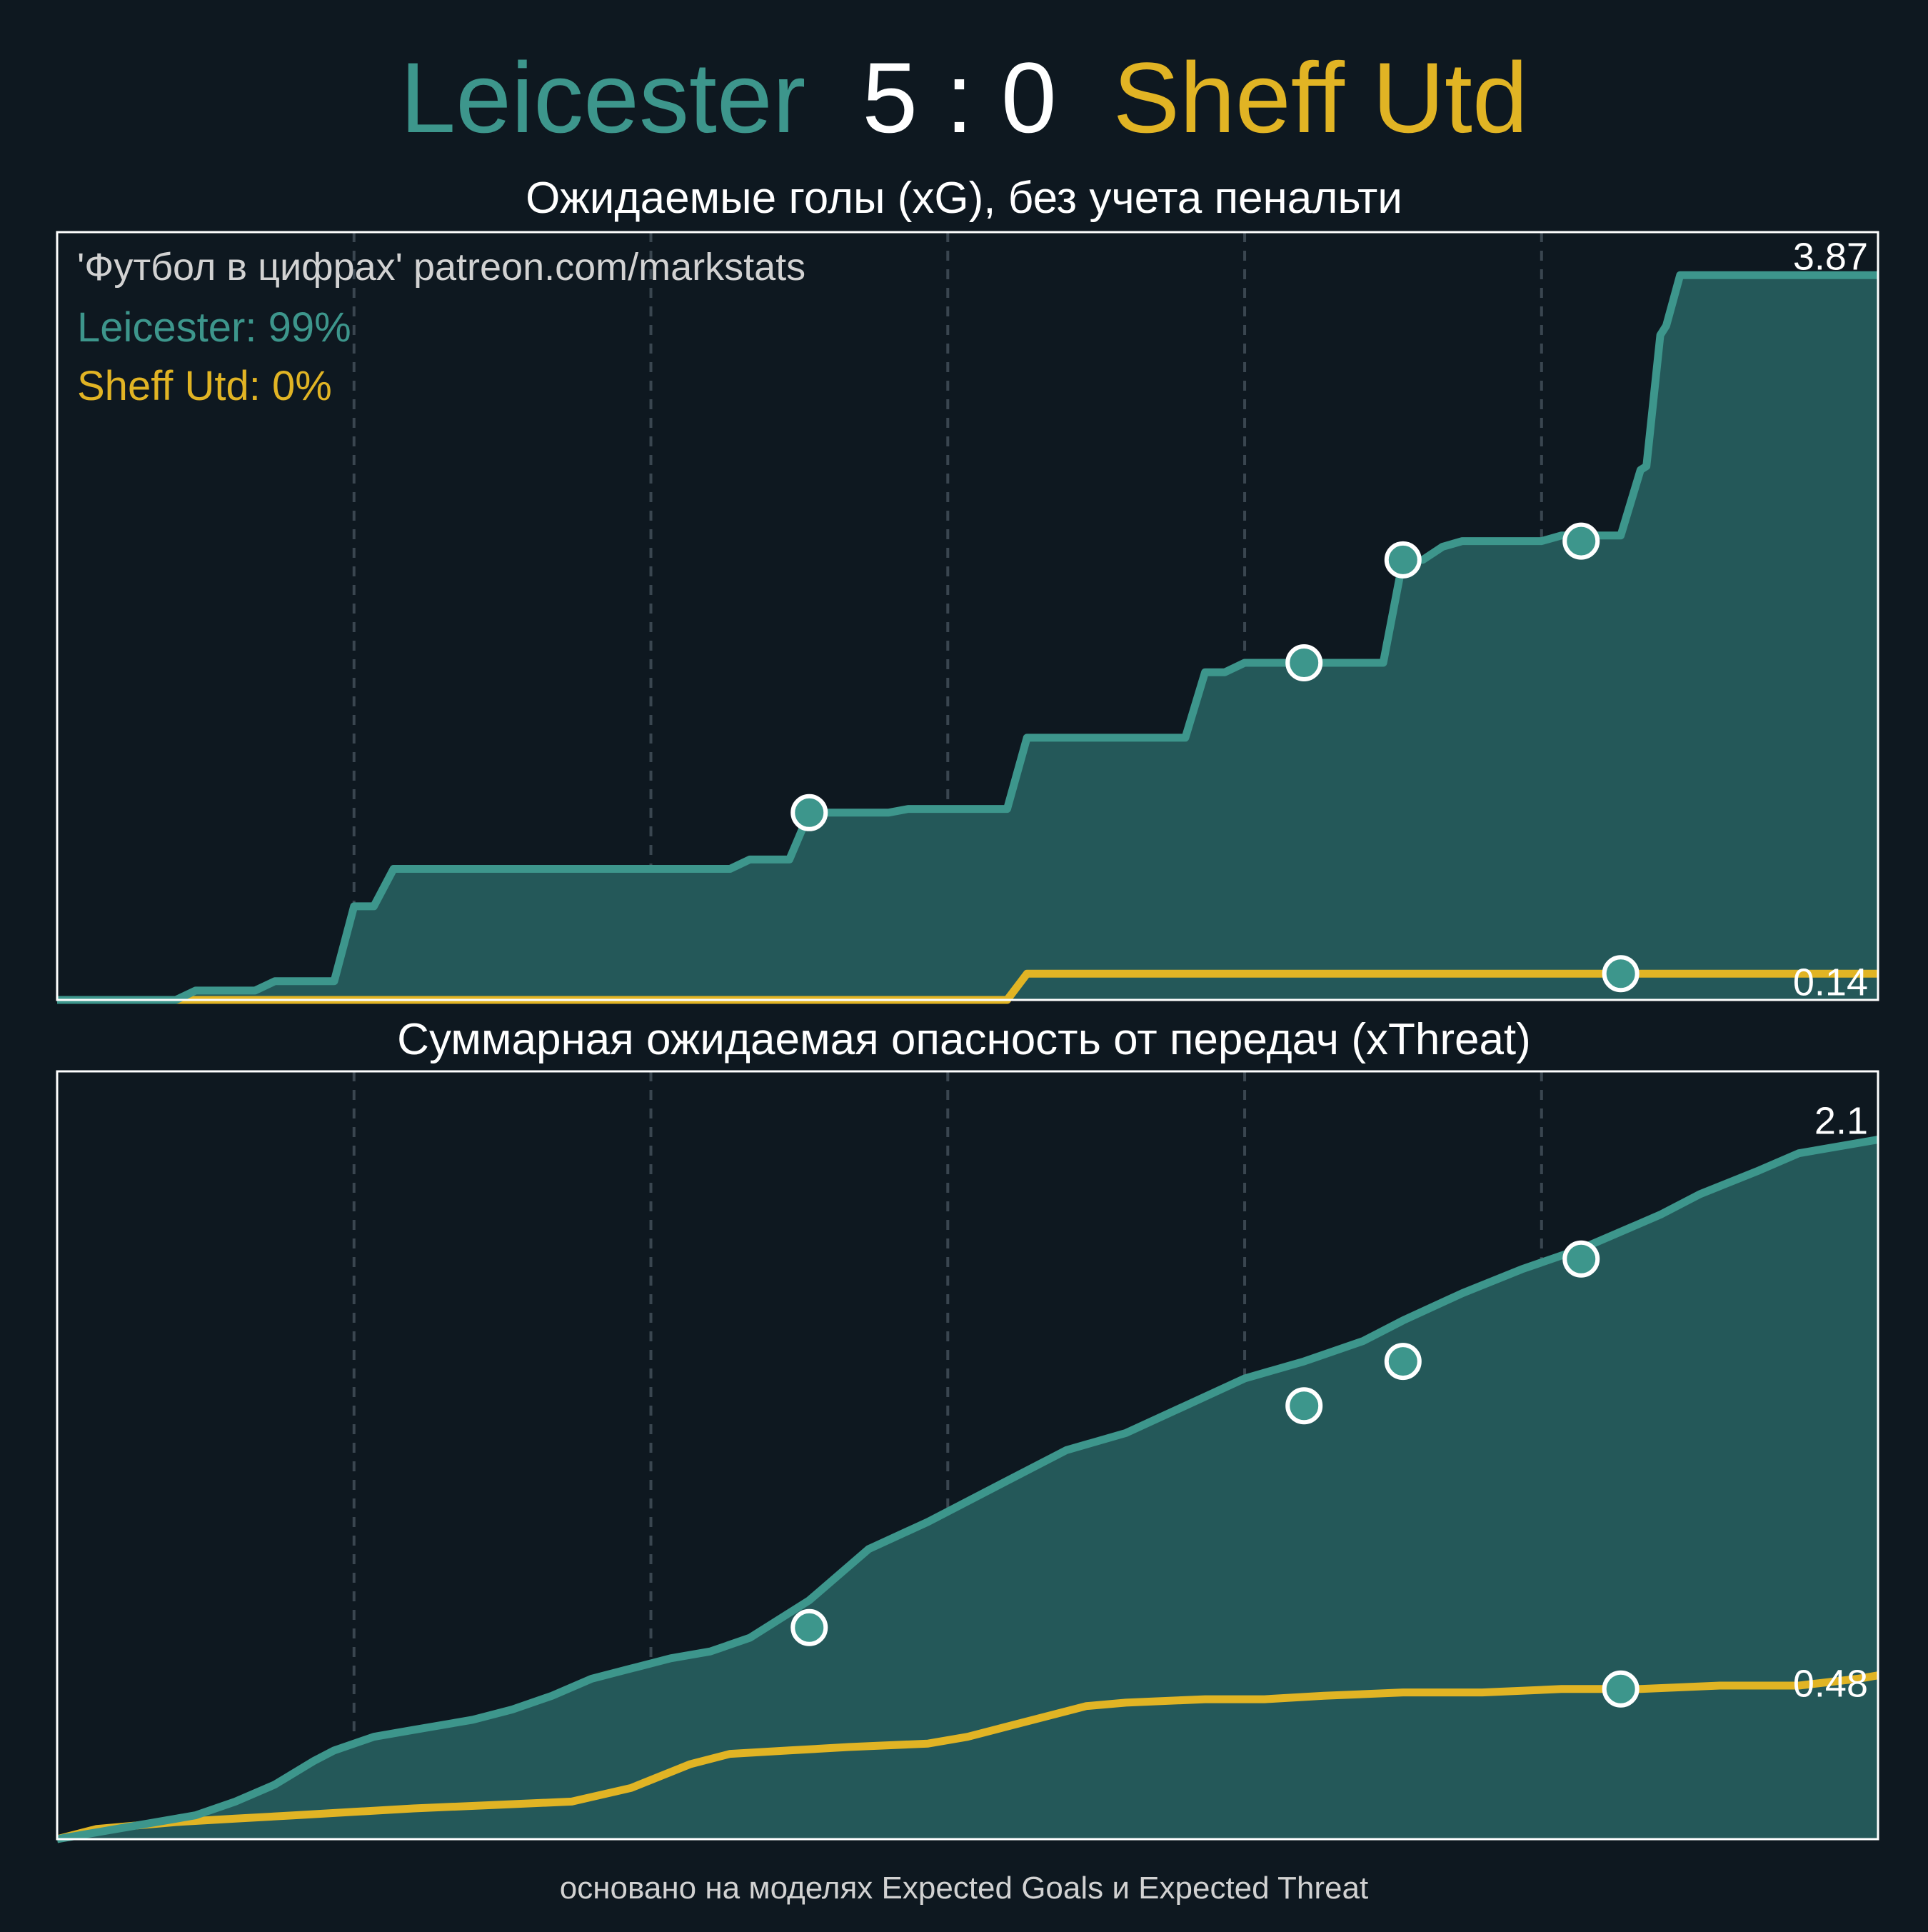 Image resolution: width=1928 pixels, height=1932 pixels. Describe the element at coordinates (214, 327) in the screenshot. I see `home-win-probability: Leicester: 99%` at that location.